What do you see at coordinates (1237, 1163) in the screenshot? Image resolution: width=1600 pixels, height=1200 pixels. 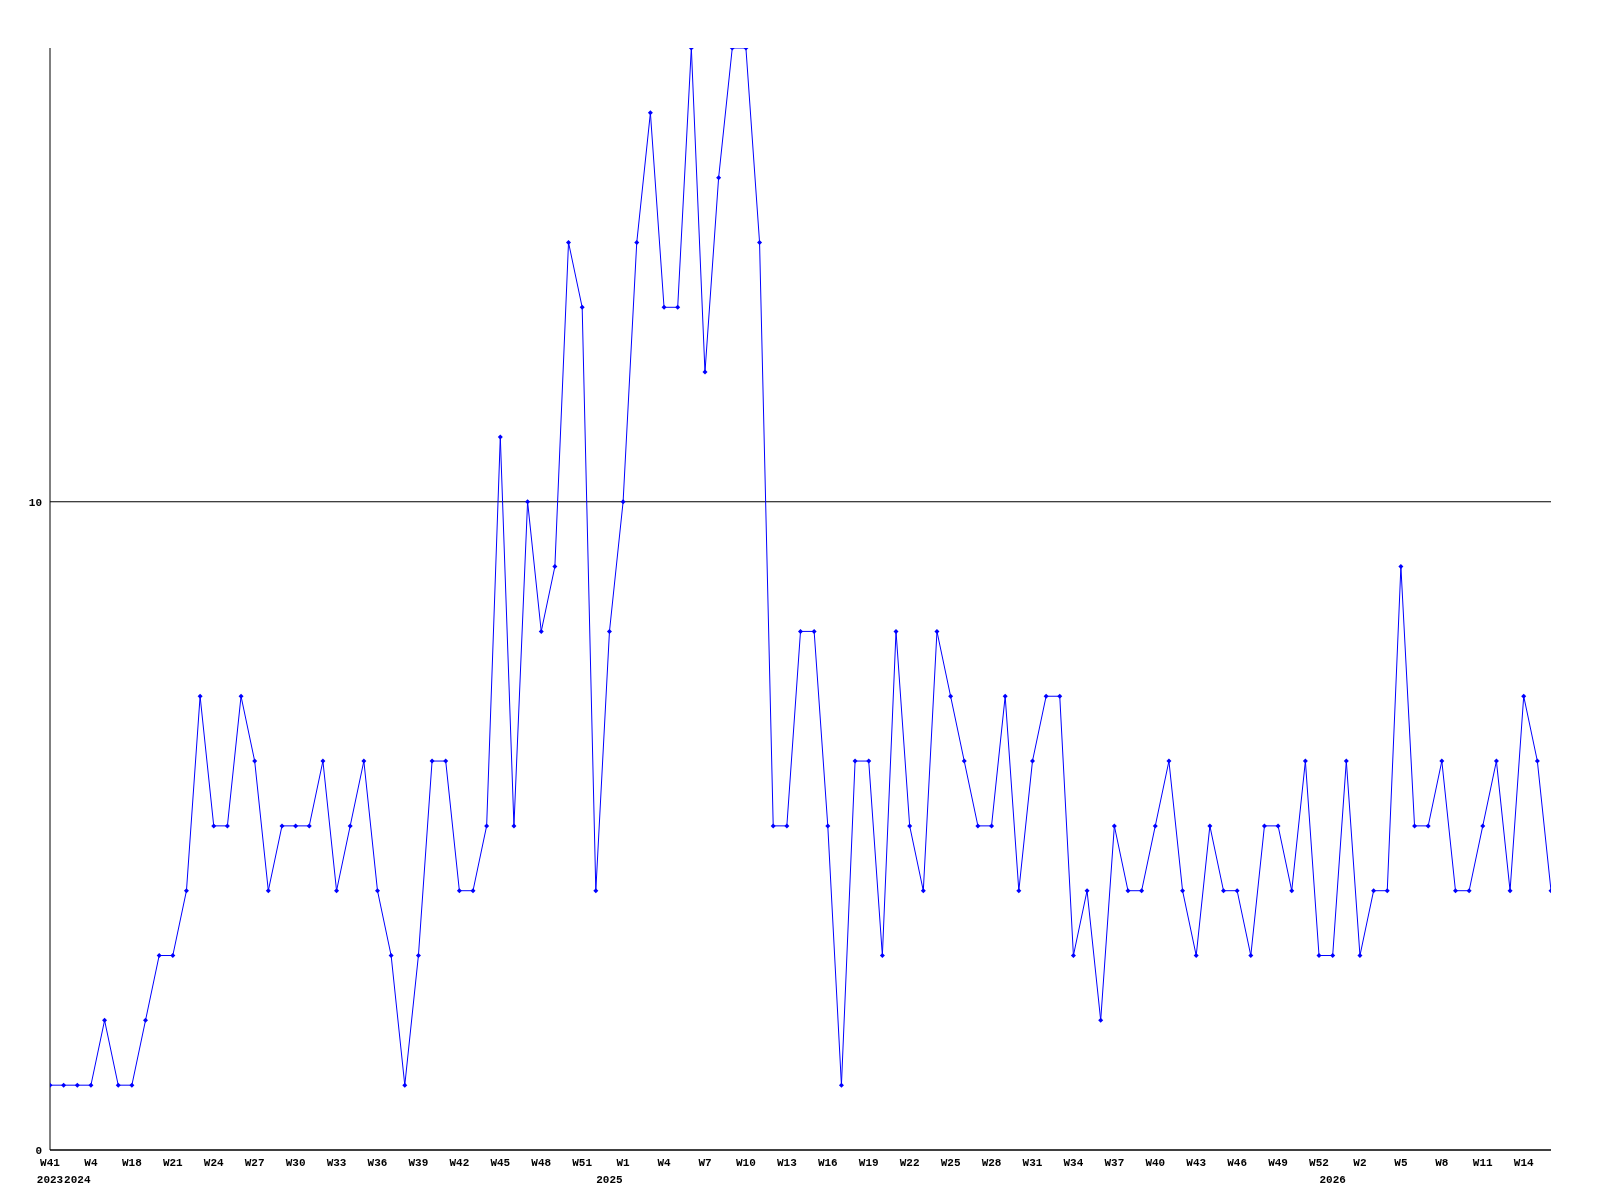 I see `x-tick-label: W46` at bounding box center [1237, 1163].